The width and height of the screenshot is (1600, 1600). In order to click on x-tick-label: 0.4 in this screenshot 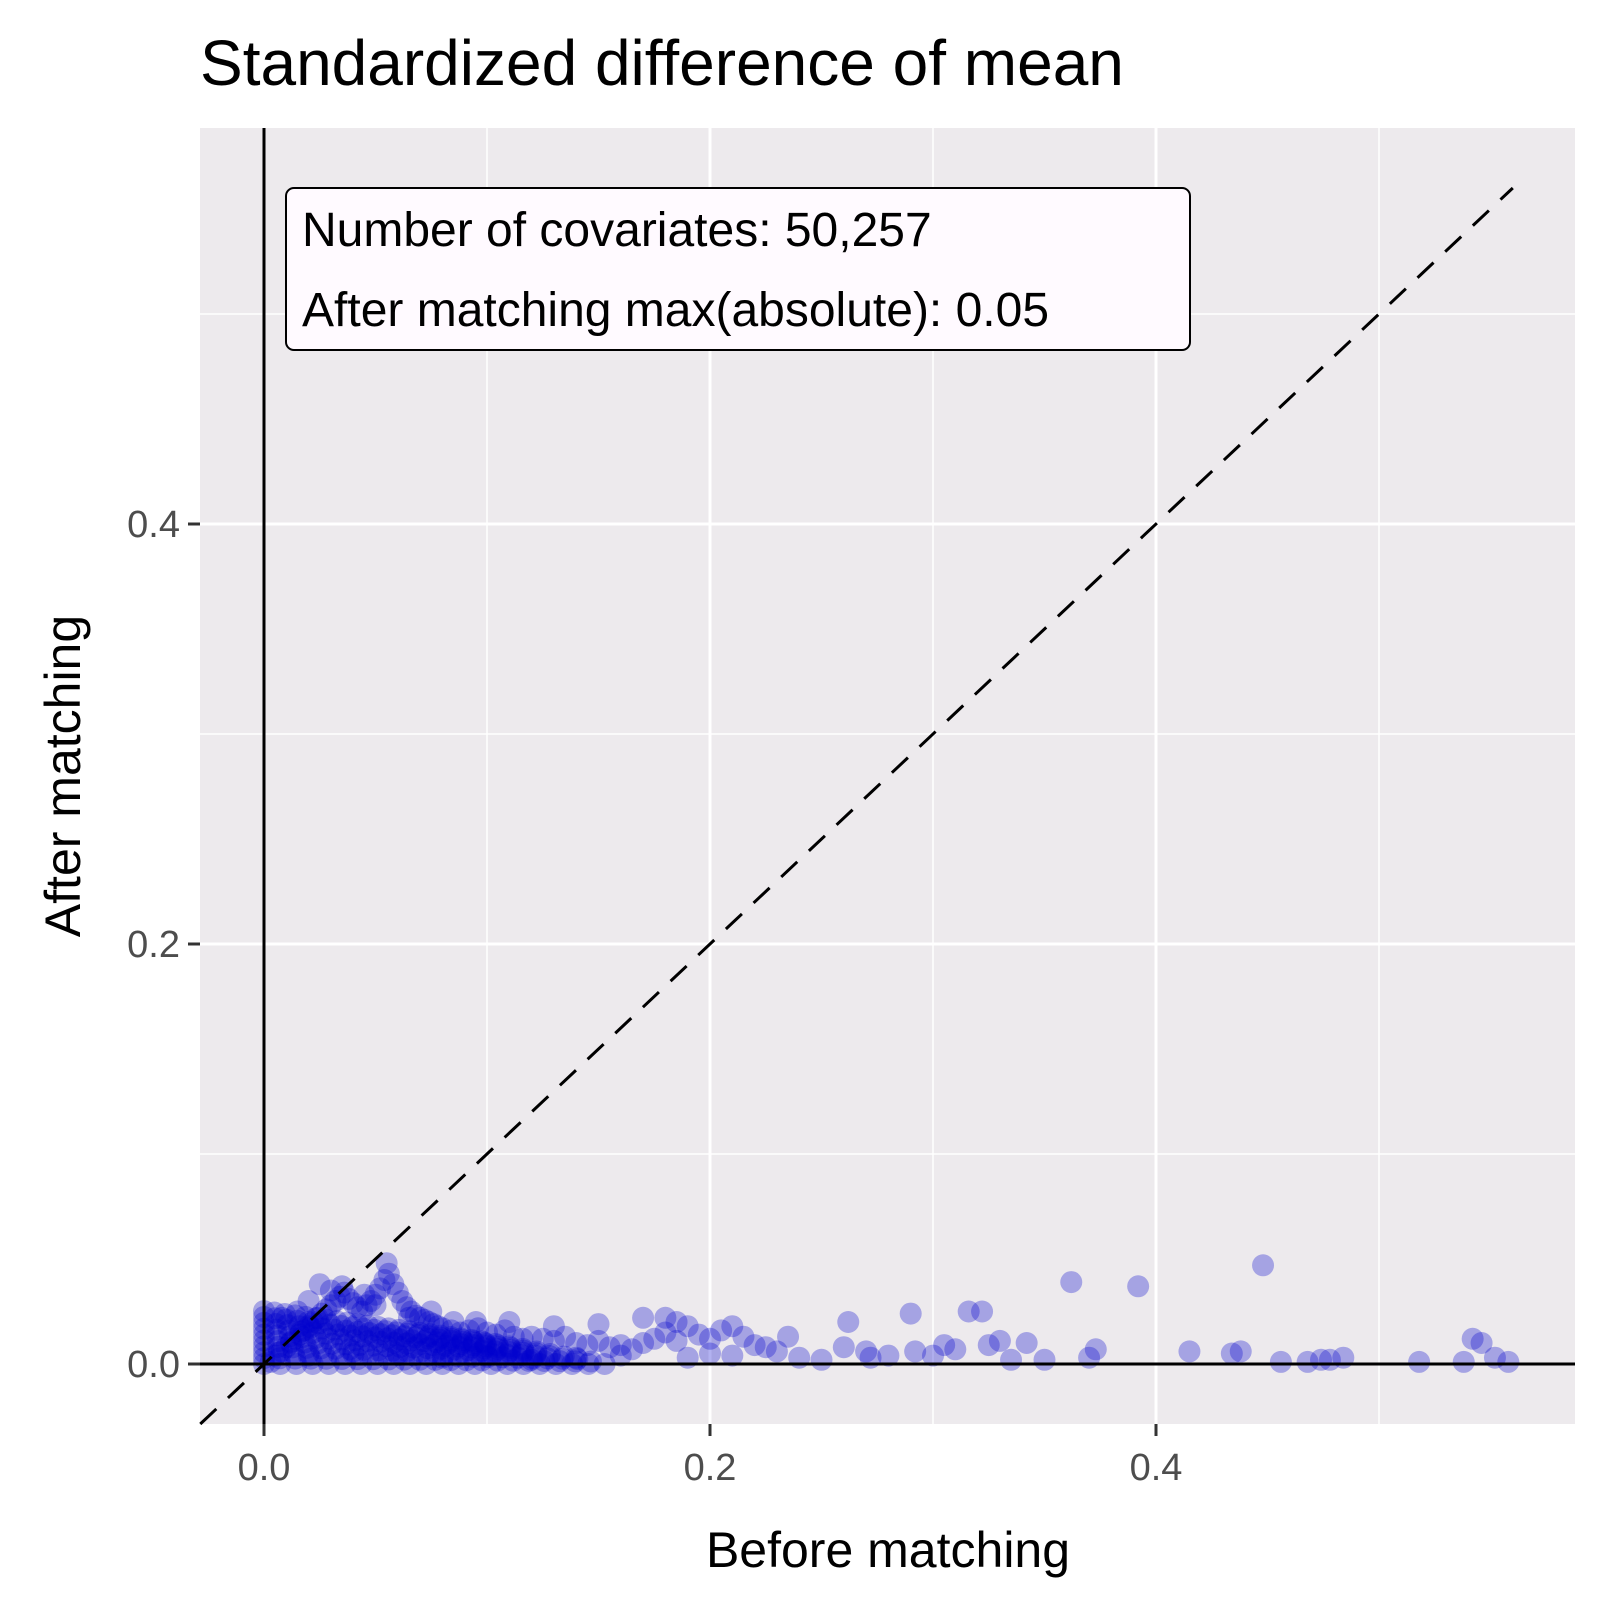, I will do `click(1156, 1468)`.